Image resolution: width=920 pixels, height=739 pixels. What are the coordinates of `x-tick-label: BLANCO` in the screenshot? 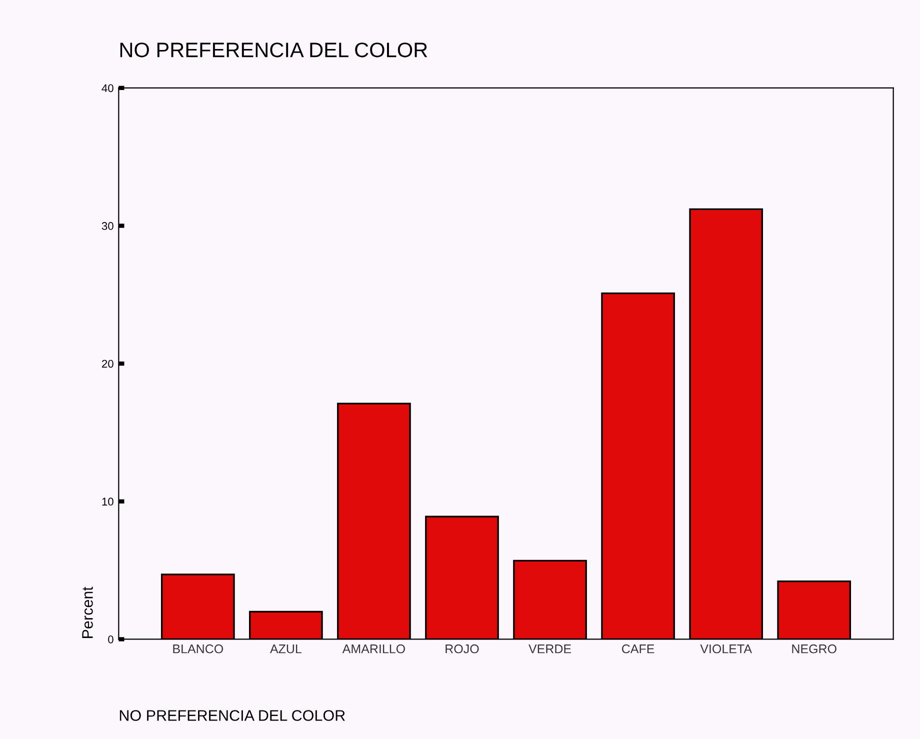 It's located at (198, 649).